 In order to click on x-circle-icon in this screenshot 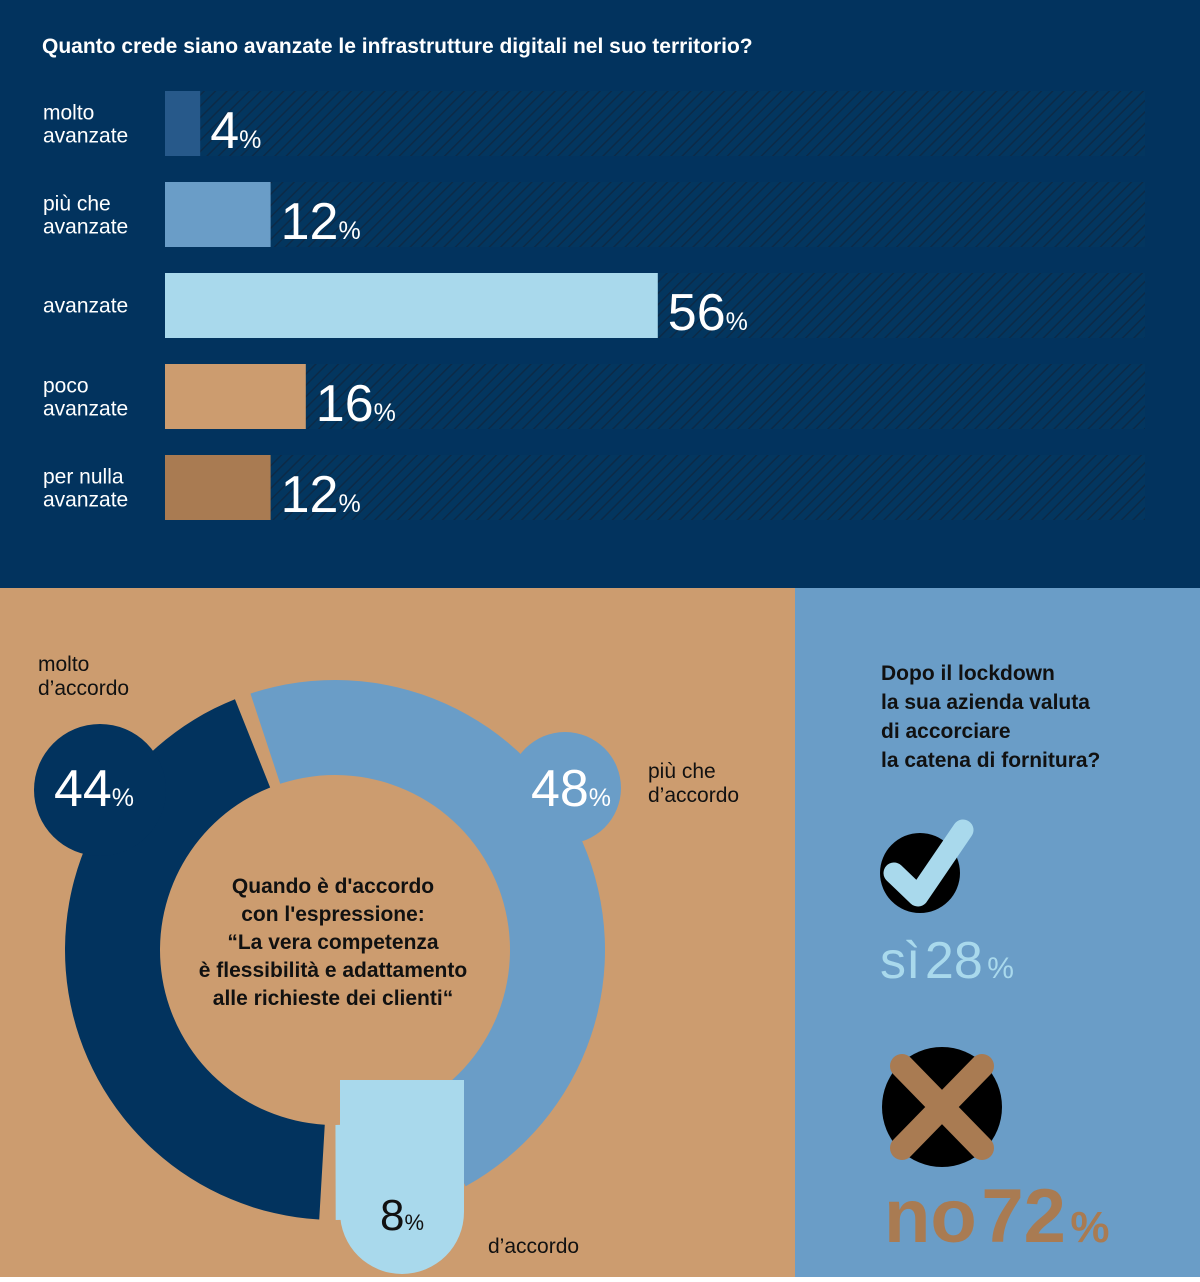, I will do `click(942, 1107)`.